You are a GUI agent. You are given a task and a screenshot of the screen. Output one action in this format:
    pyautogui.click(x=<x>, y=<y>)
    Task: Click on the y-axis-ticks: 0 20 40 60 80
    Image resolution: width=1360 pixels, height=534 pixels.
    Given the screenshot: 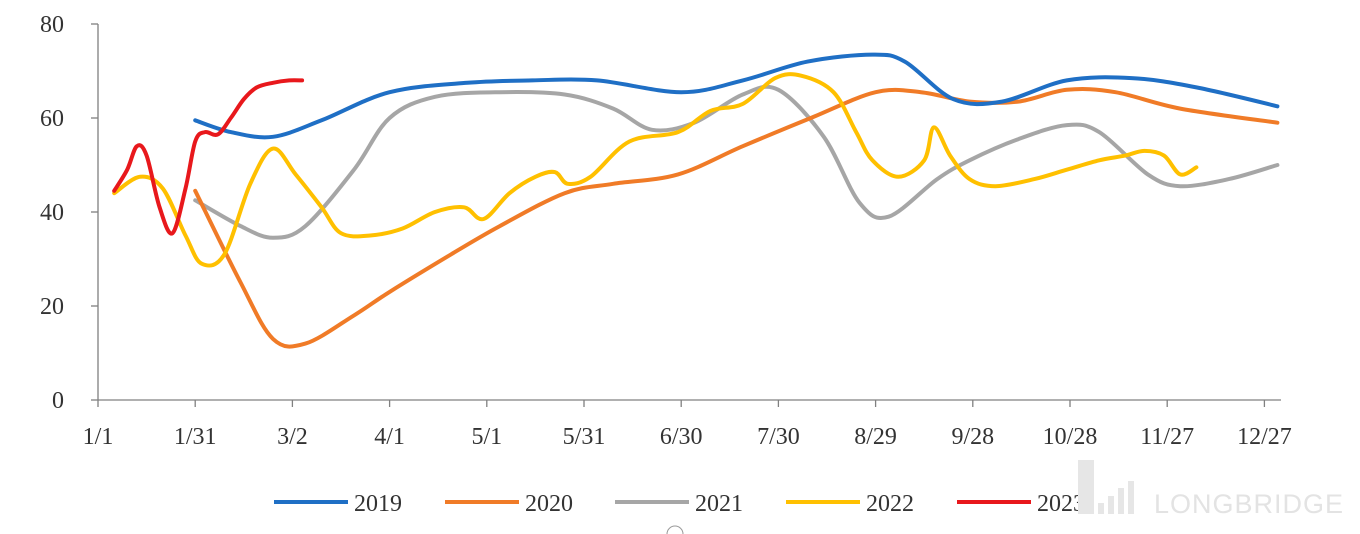 What is the action you would take?
    pyautogui.click(x=69, y=213)
    